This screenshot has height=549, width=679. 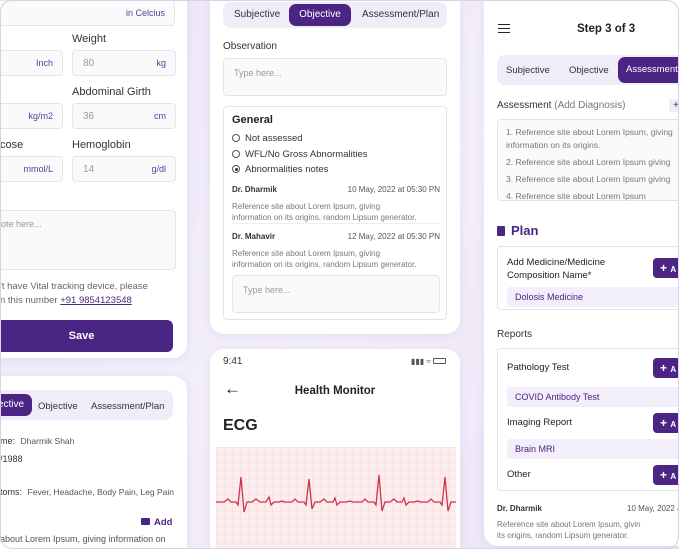 I want to click on option-abnormalities-notes: Abnormalities notes, so click(x=280, y=169).